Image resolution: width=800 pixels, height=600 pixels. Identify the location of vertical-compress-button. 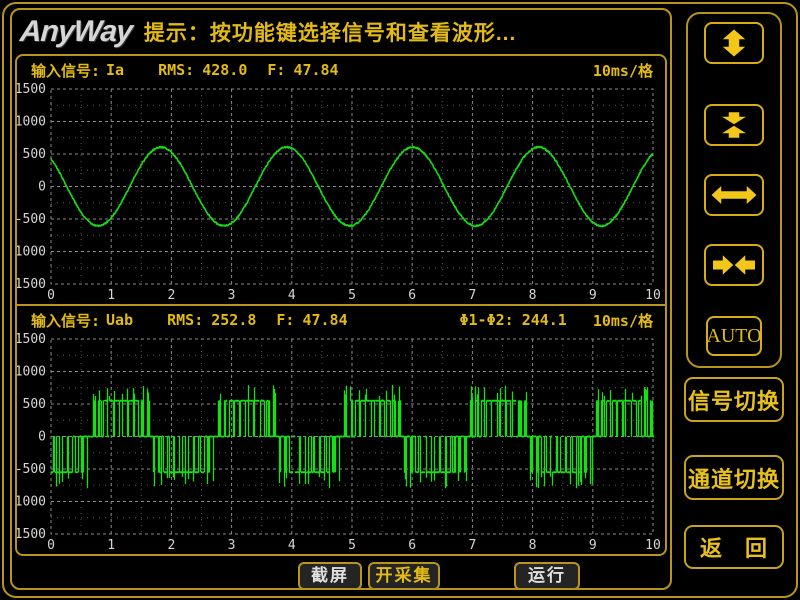
(734, 125).